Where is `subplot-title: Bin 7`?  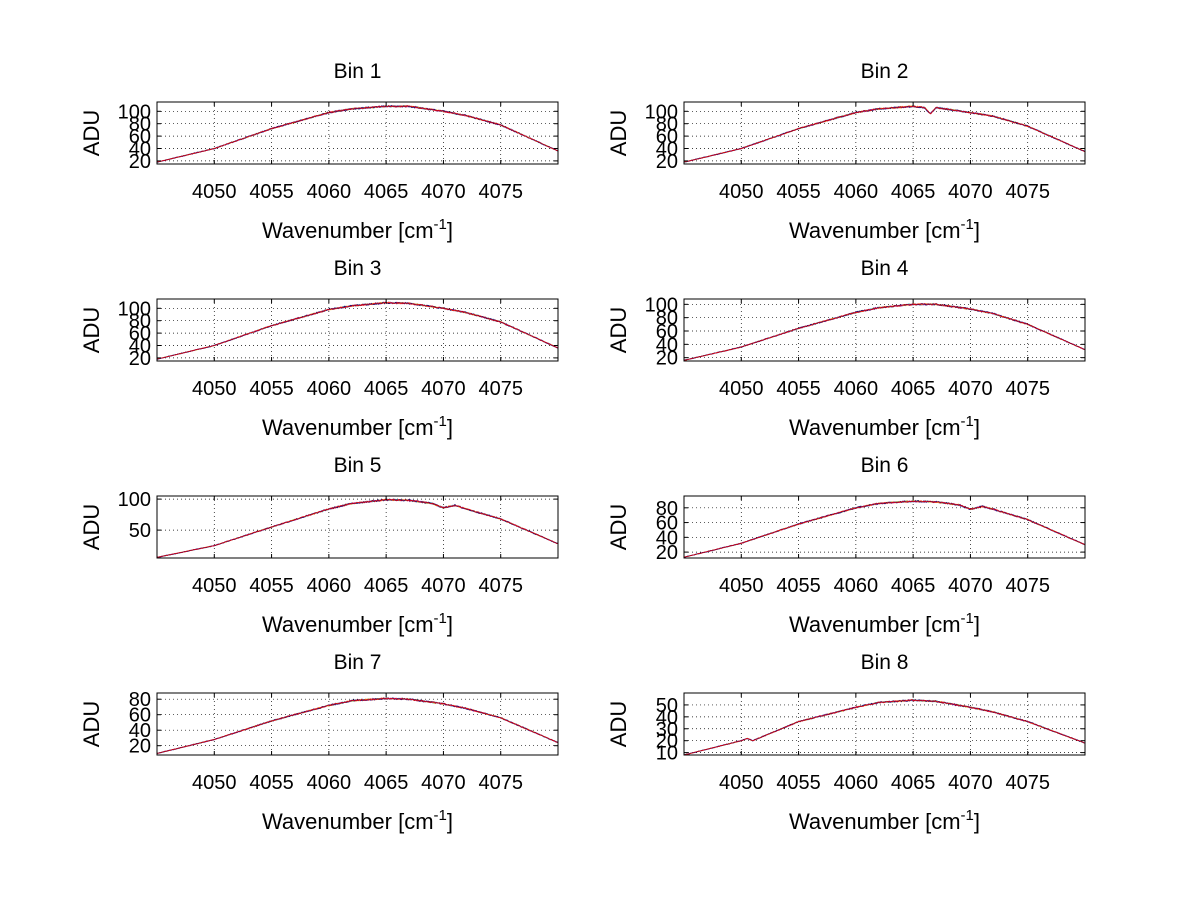
subplot-title: Bin 7 is located at coordinates (358, 662).